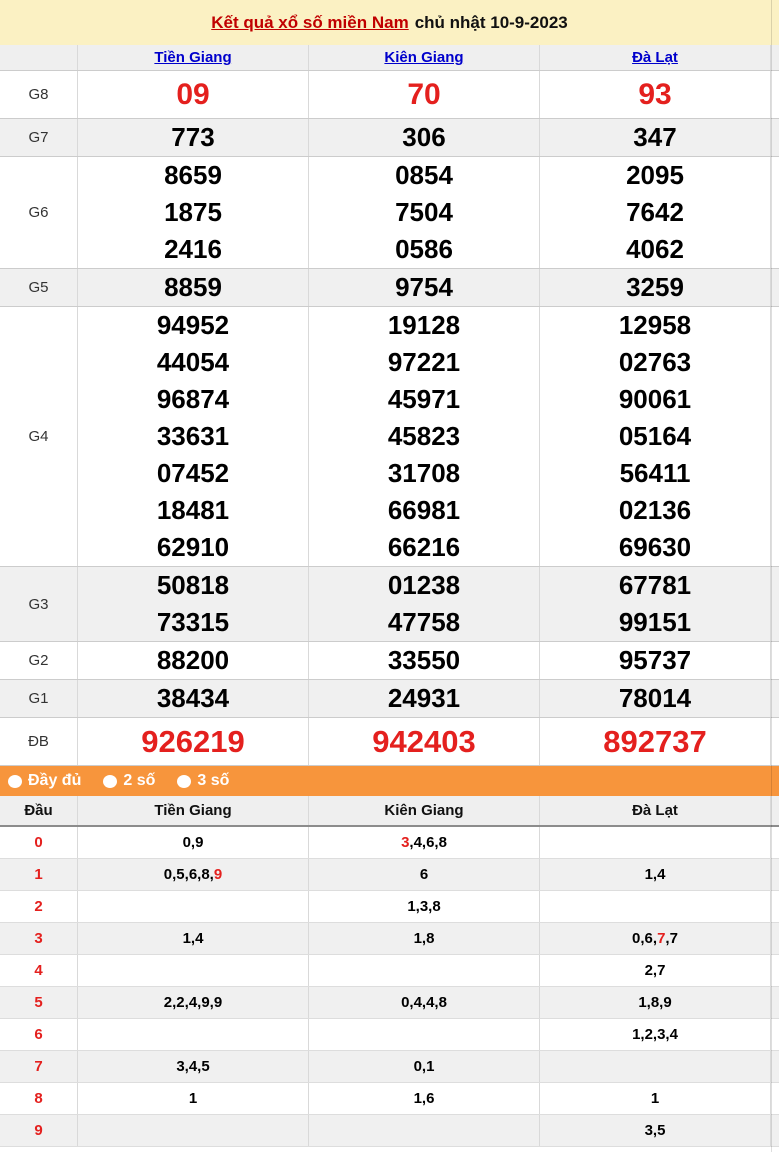 The width and height of the screenshot is (779, 1152). What do you see at coordinates (424, 622) in the screenshot?
I see `prize-number: 47758` at bounding box center [424, 622].